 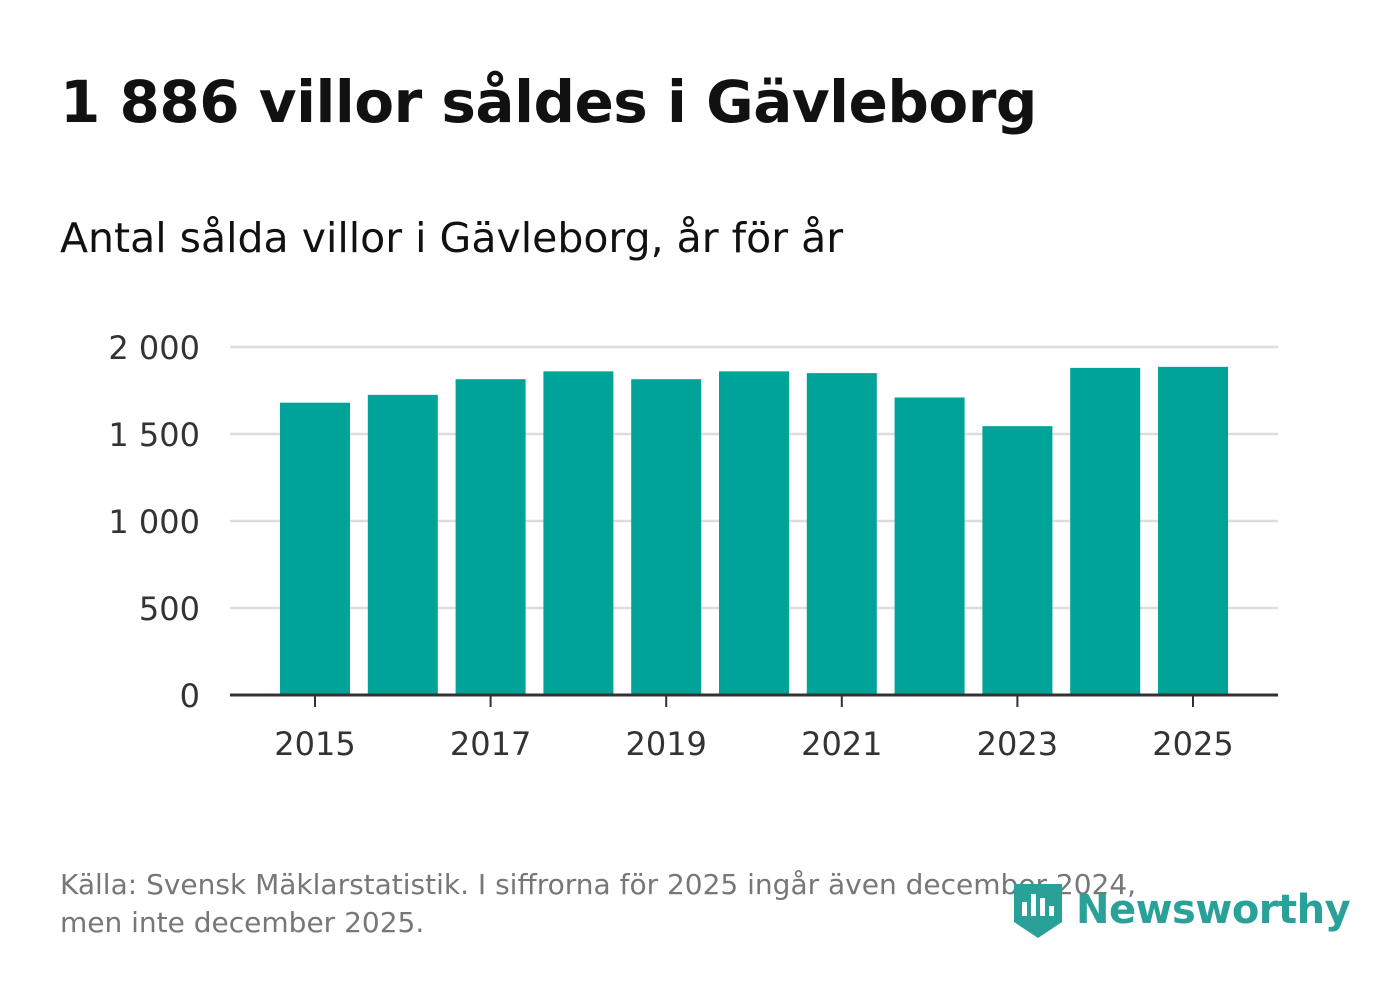 What do you see at coordinates (841, 744) in the screenshot?
I see `x-tick-label: 2021` at bounding box center [841, 744].